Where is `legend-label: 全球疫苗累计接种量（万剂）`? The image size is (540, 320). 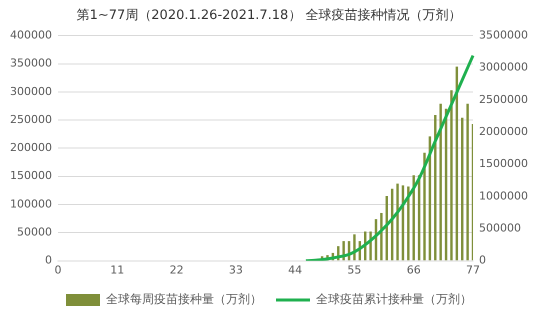
legend-label: 全球疫苗累计接种量（万剂） is located at coordinates (394, 299).